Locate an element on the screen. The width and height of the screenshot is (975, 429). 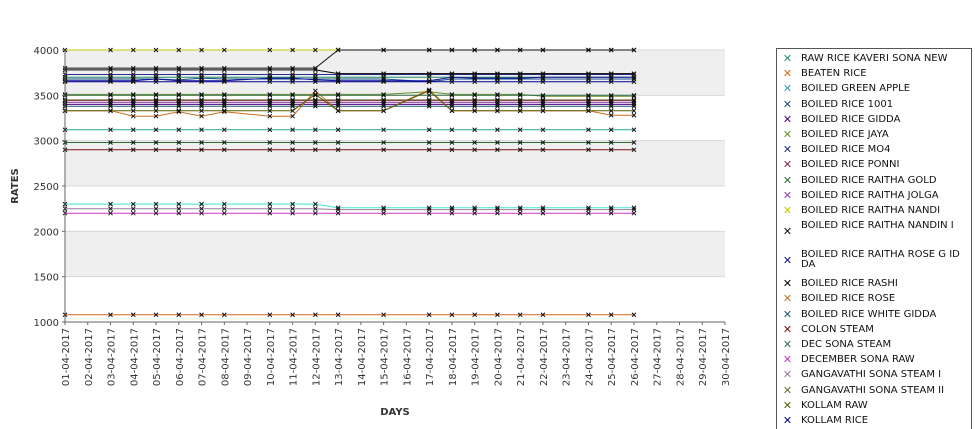
x-tick-label: 16-04-2017 is located at coordinates (407, 357).